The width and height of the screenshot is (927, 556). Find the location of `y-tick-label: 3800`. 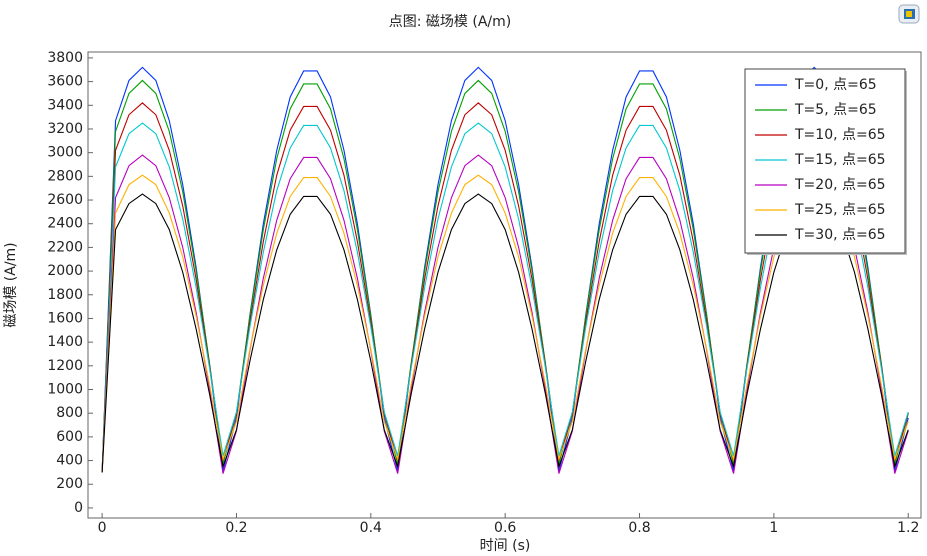

y-tick-label: 3800 is located at coordinates (65, 58).